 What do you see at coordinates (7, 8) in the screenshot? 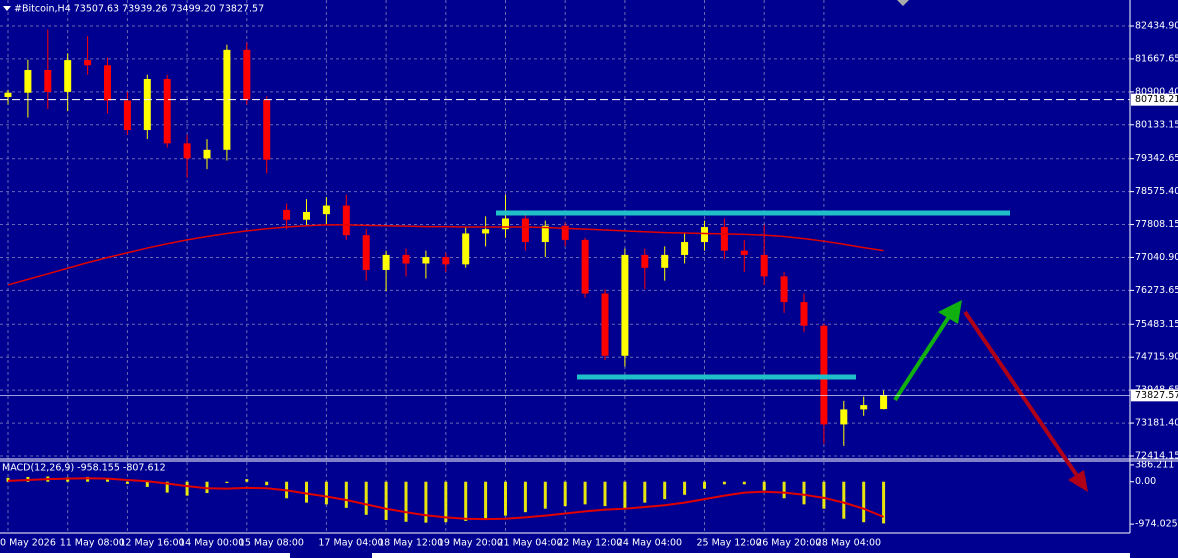
I see `menu-icon` at bounding box center [7, 8].